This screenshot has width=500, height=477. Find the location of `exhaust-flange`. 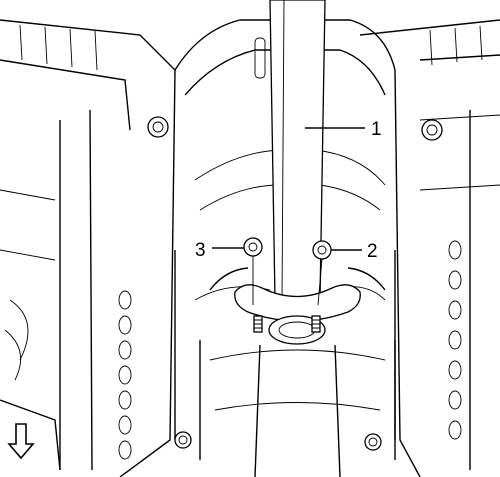

exhaust-flange is located at coordinates (297, 306).